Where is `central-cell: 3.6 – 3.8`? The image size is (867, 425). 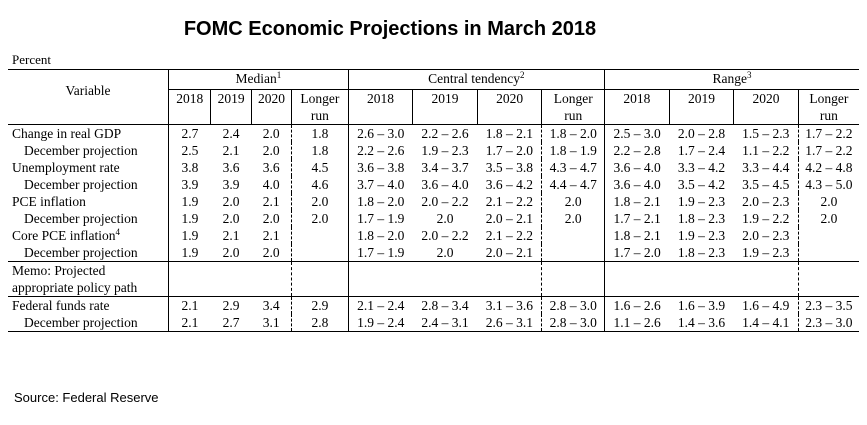 central-cell: 3.6 – 3.8 is located at coordinates (380, 167).